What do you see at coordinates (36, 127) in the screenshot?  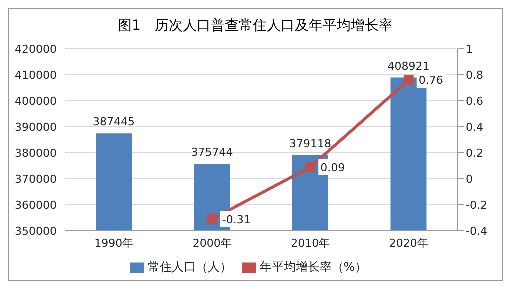 I see `y-tick-label: 390000` at bounding box center [36, 127].